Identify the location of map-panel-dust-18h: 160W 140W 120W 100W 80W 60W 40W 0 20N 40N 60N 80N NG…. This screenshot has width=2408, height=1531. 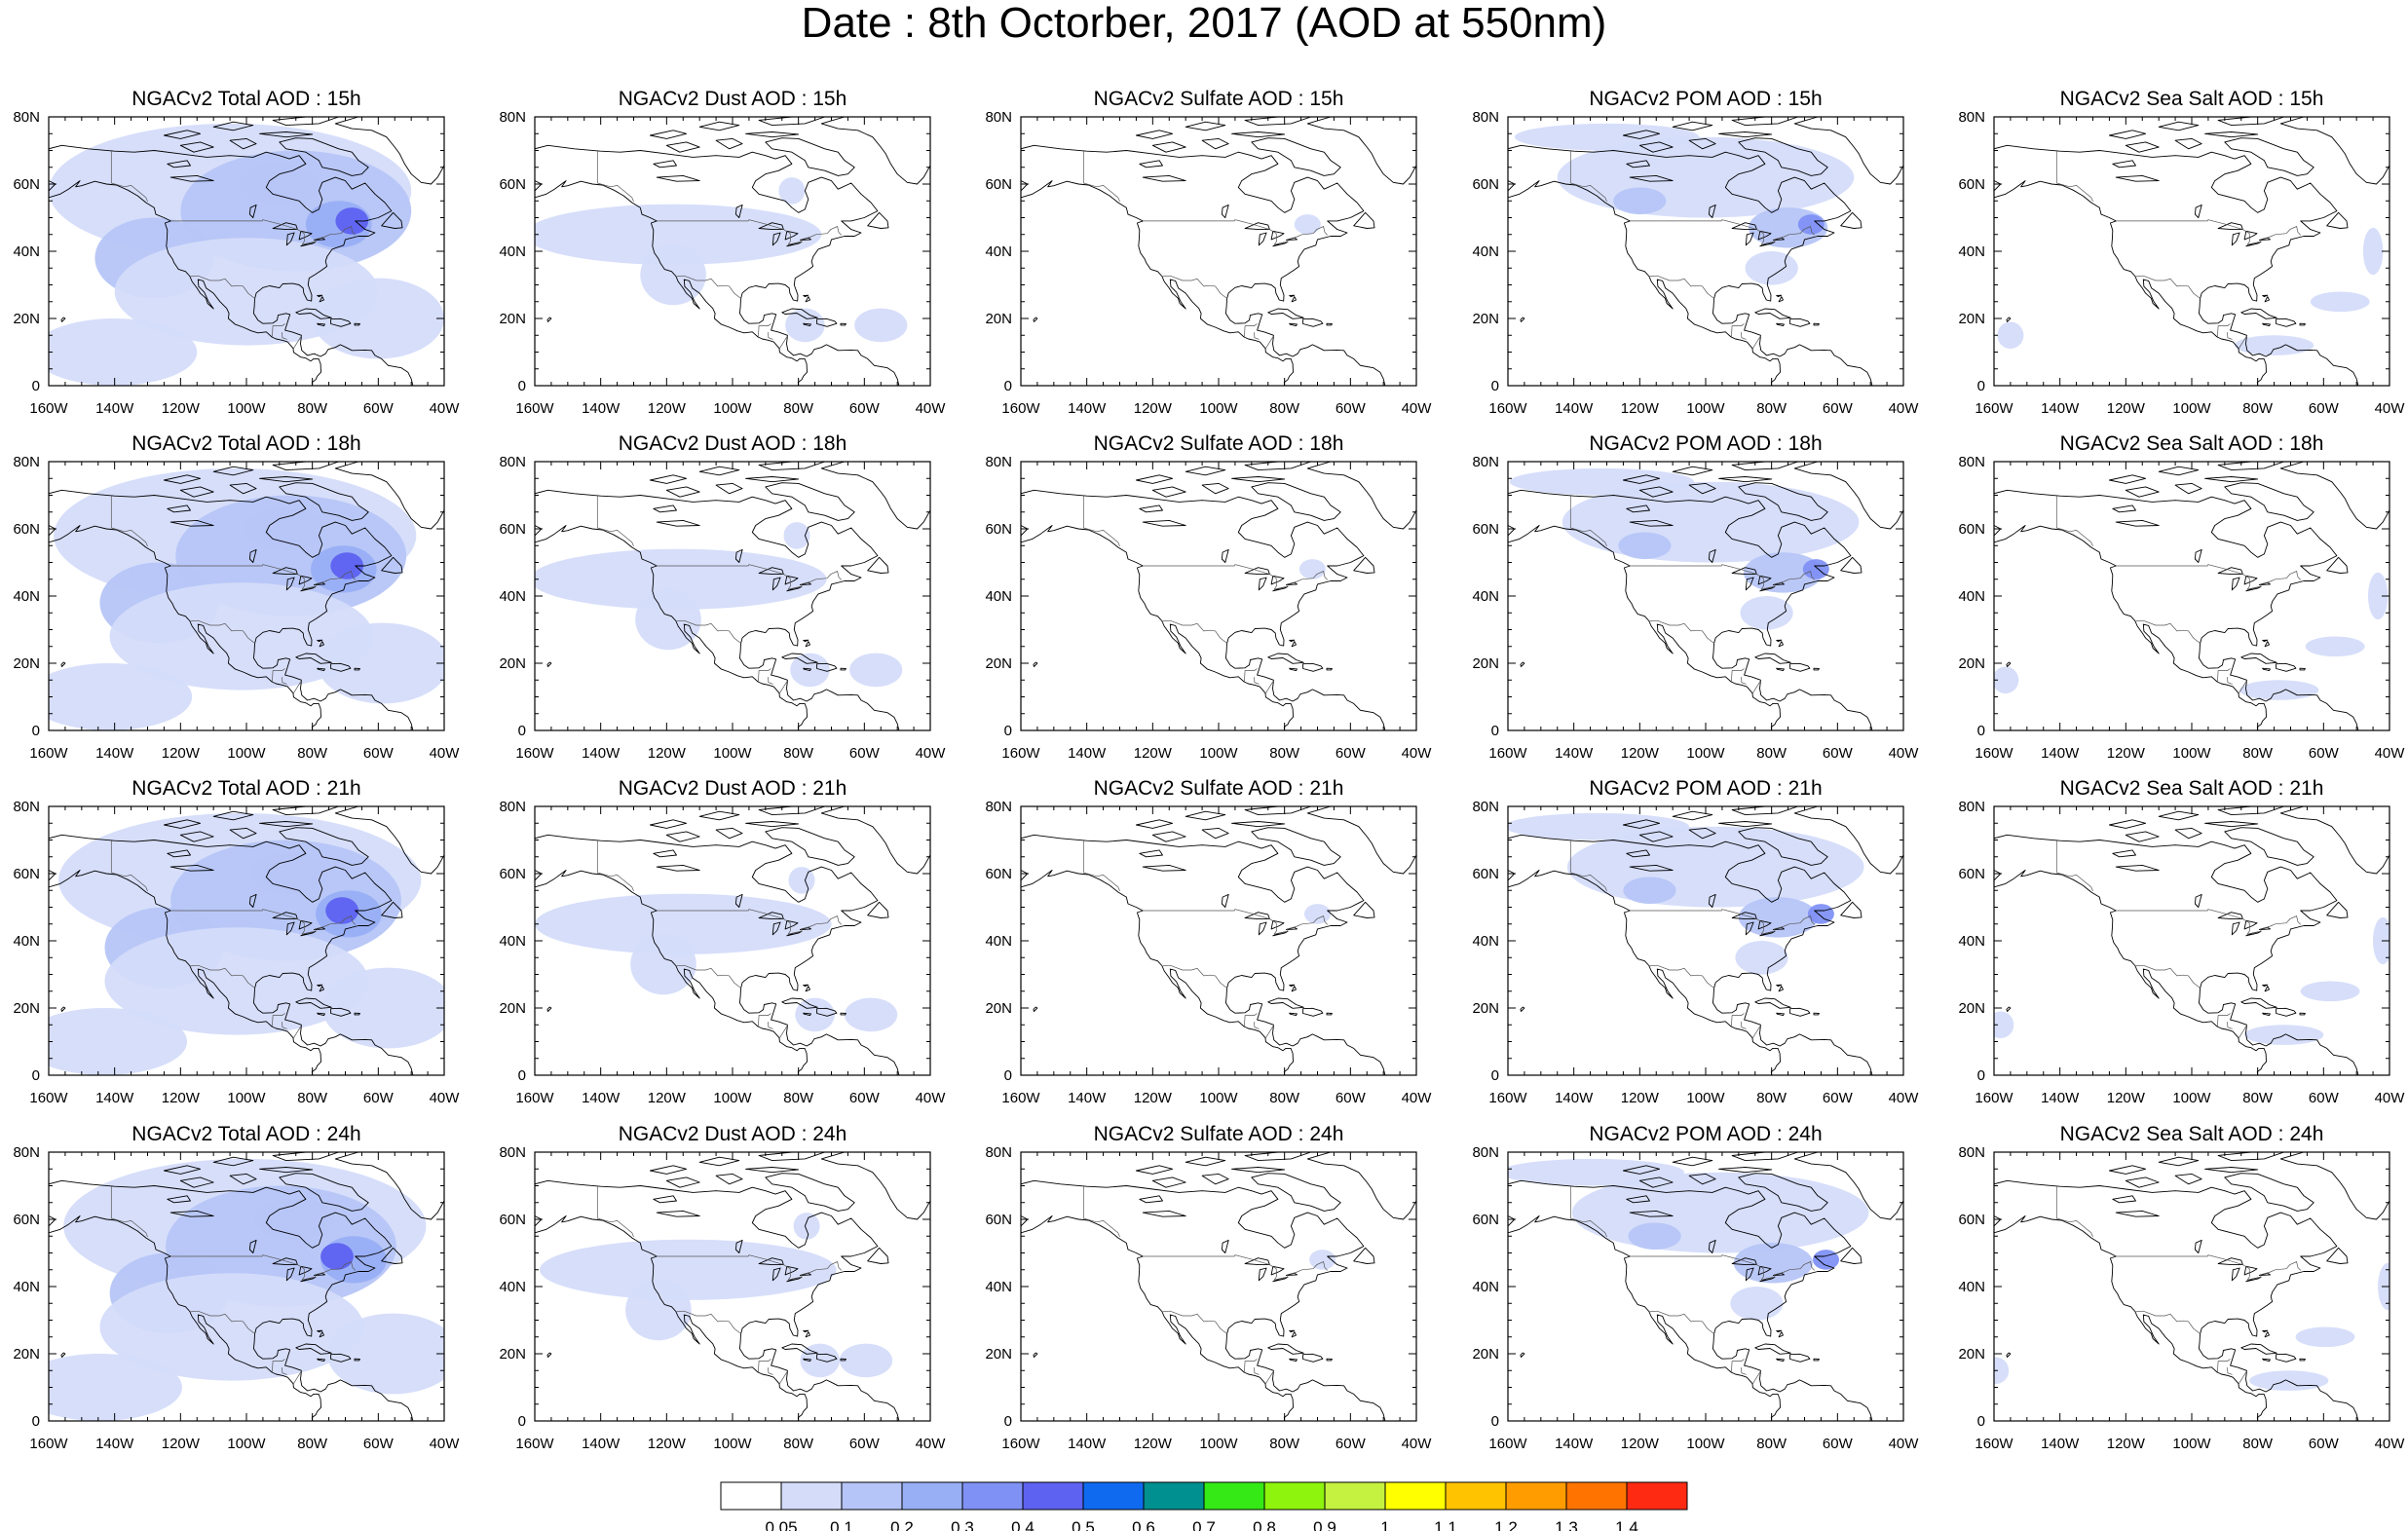
(722, 597).